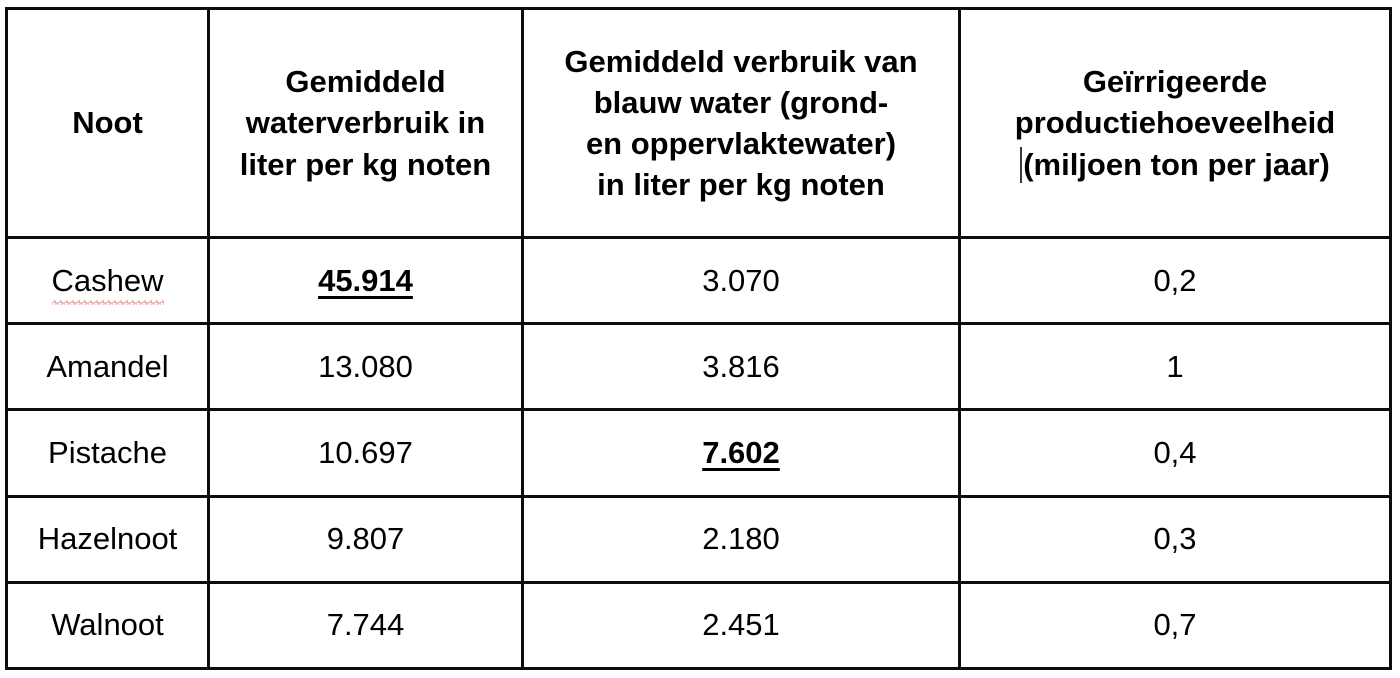  I want to click on table-row: Amandel 13.080 3.816 1, so click(698, 367).